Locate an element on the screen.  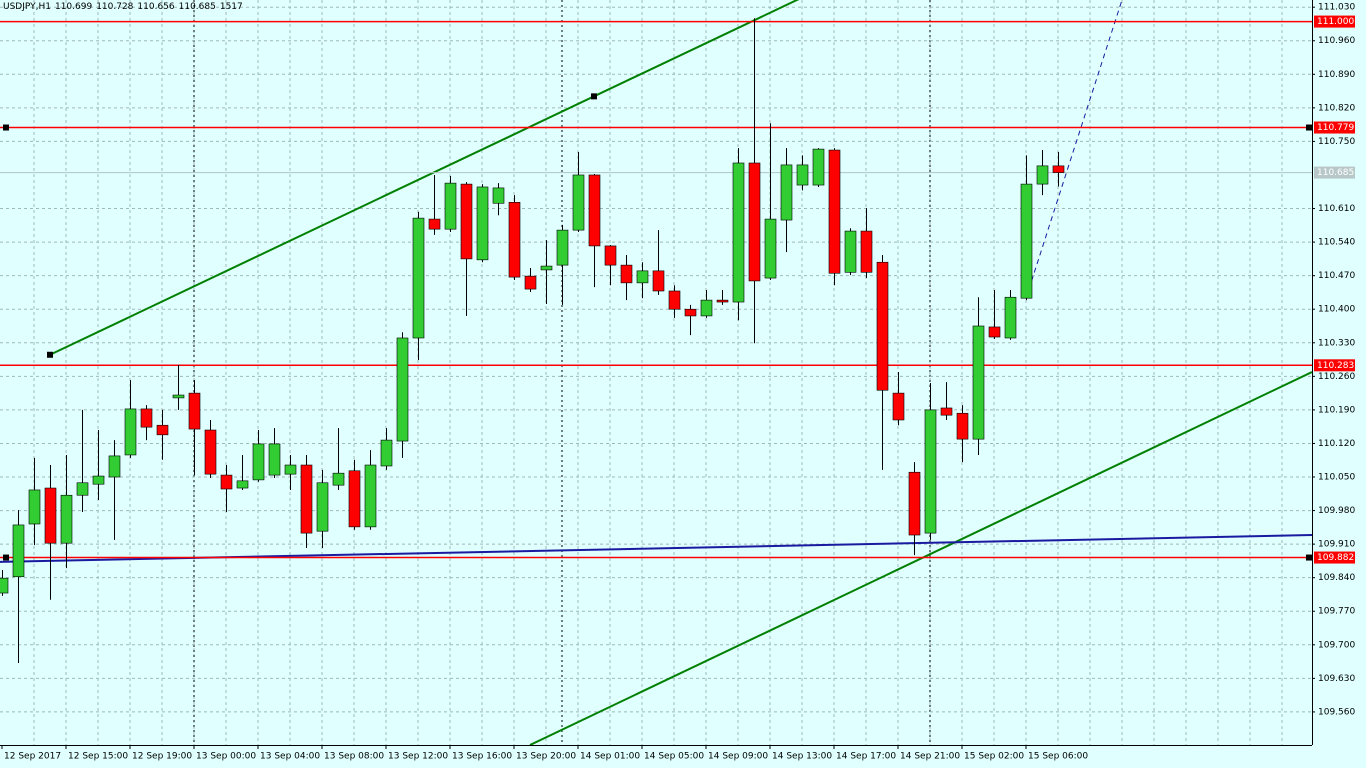
x-tick-label: 14 Sep 05:00 is located at coordinates (674, 757).